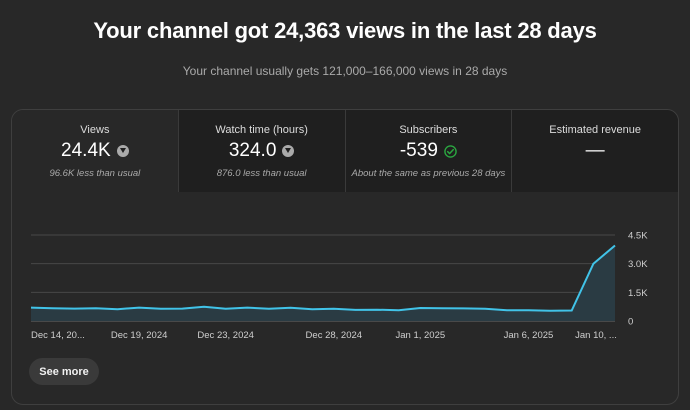  Describe the element at coordinates (450, 151) in the screenshot. I see `check-circle-icon` at that location.